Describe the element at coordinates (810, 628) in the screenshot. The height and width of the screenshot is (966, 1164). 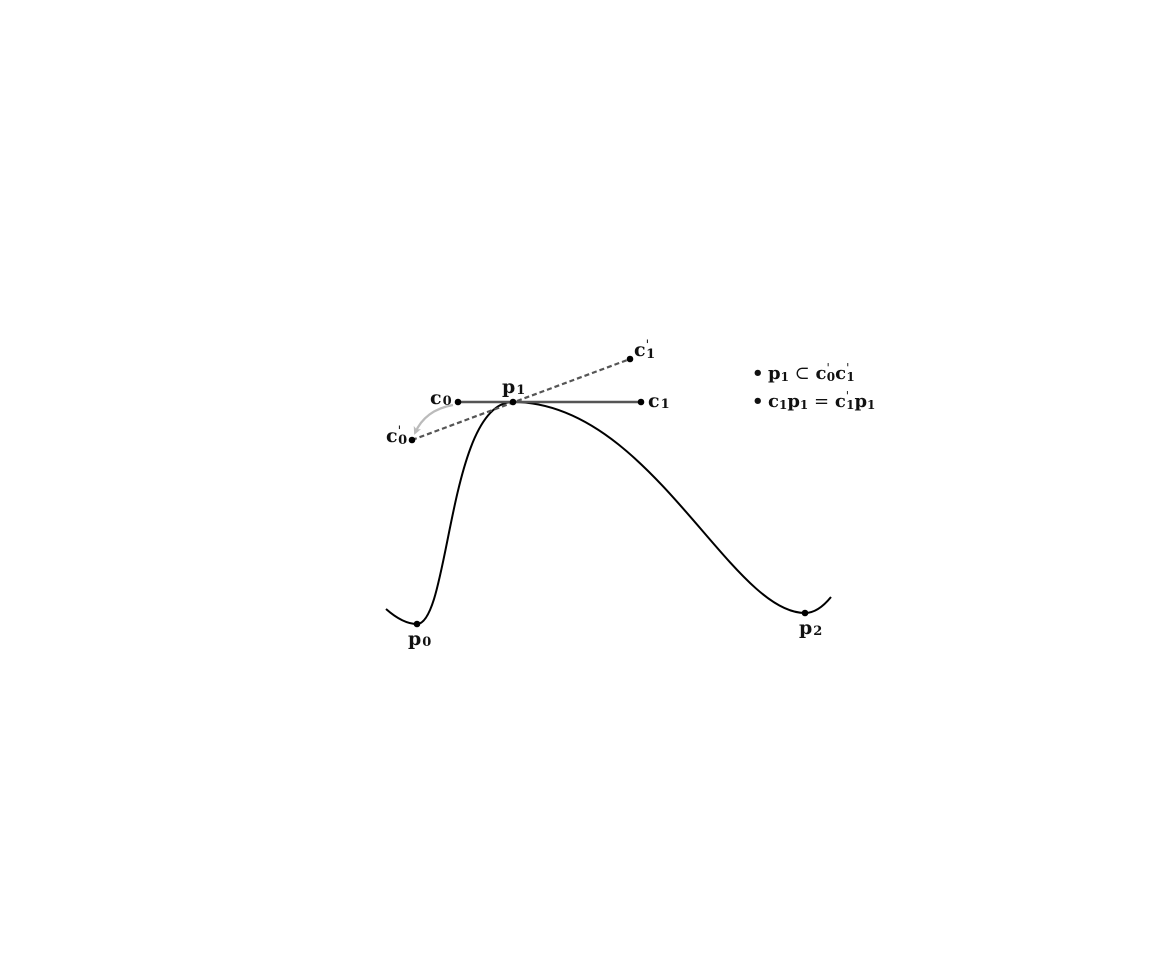
I see `label-p2: p2` at that location.